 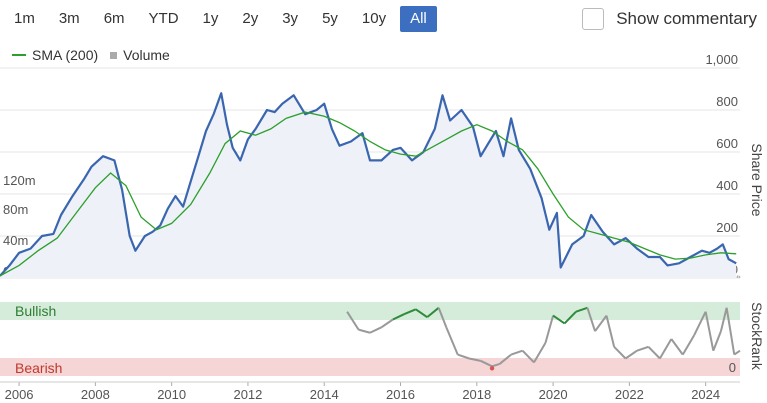 I want to click on x-tick-label: 2022, so click(x=629, y=394).